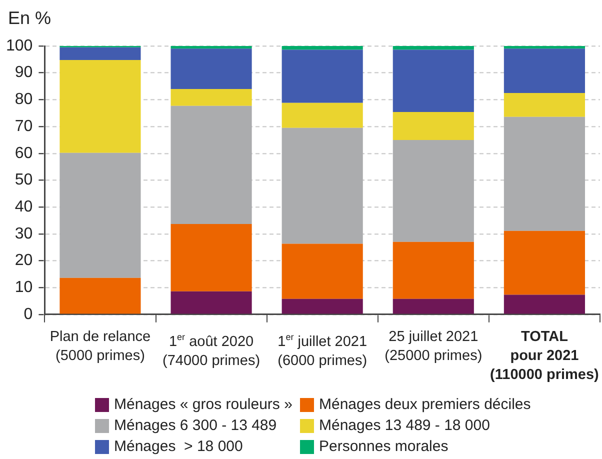  What do you see at coordinates (212, 351) in the screenshot?
I see `x-tick-label: 1$^{er}$ août 2020 (74000 primes)` at bounding box center [212, 351].